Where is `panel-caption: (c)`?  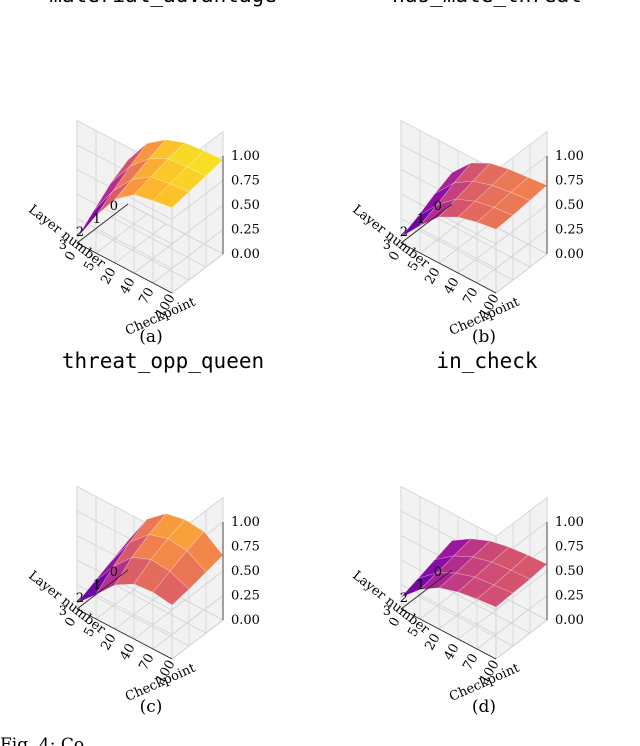
panel-caption: (c) is located at coordinates (151, 707).